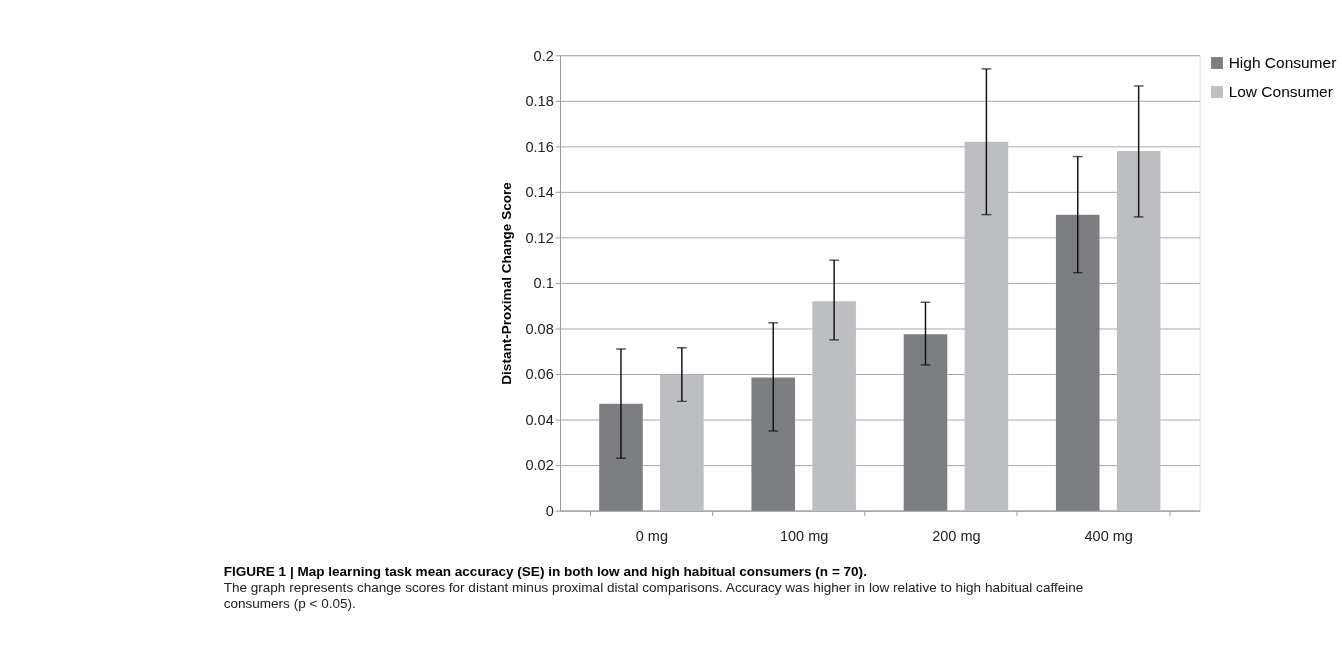 This screenshot has width=1342, height=645. Describe the element at coordinates (506, 283) in the screenshot. I see `y-axis-title: Distant-Proximal Change Score` at that location.